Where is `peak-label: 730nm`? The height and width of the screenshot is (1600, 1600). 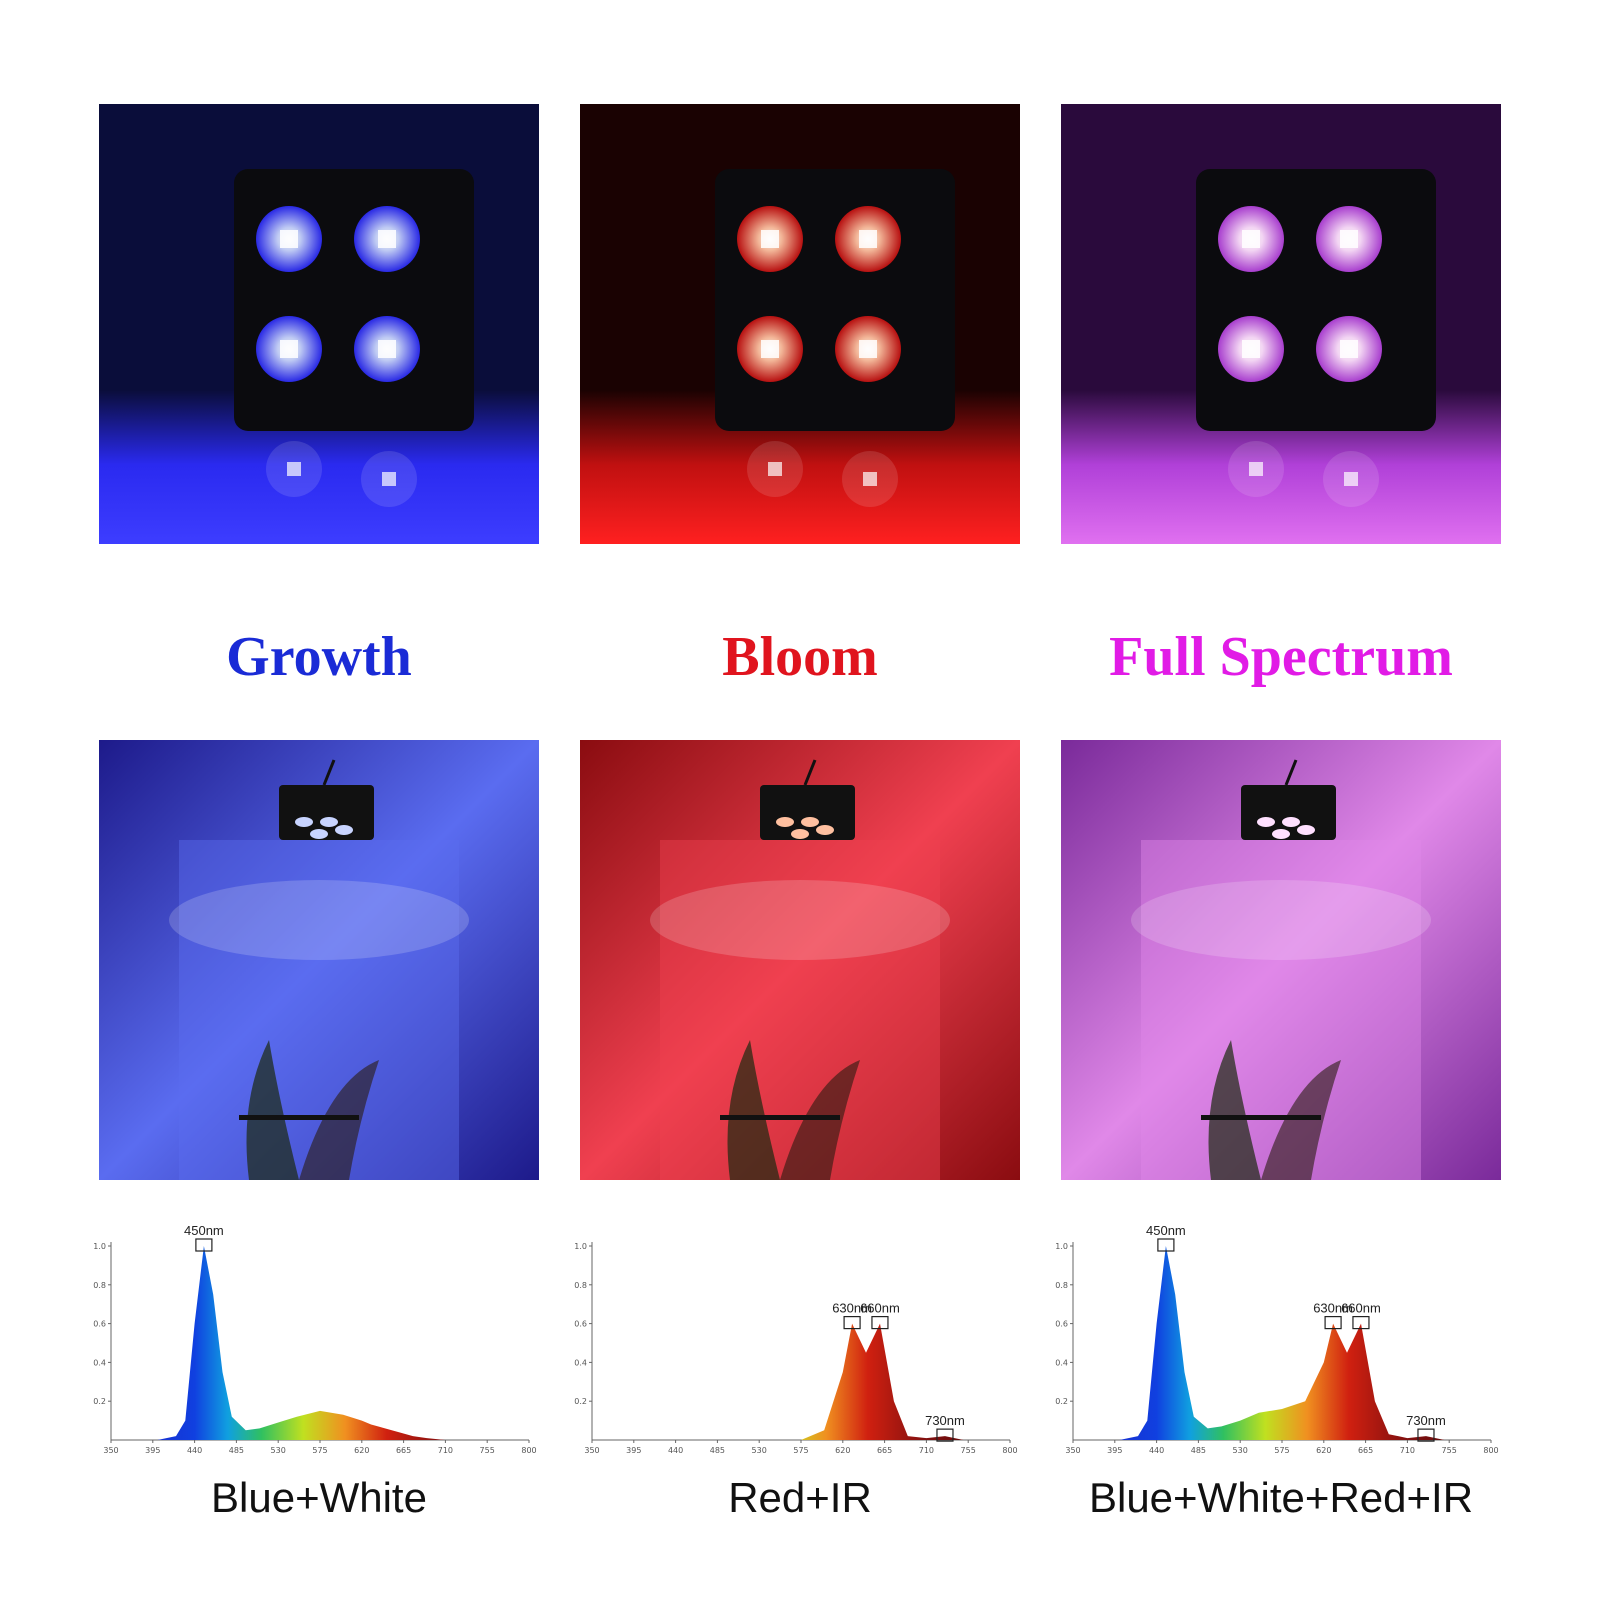 peak-label: 730nm is located at coordinates (1426, 1420).